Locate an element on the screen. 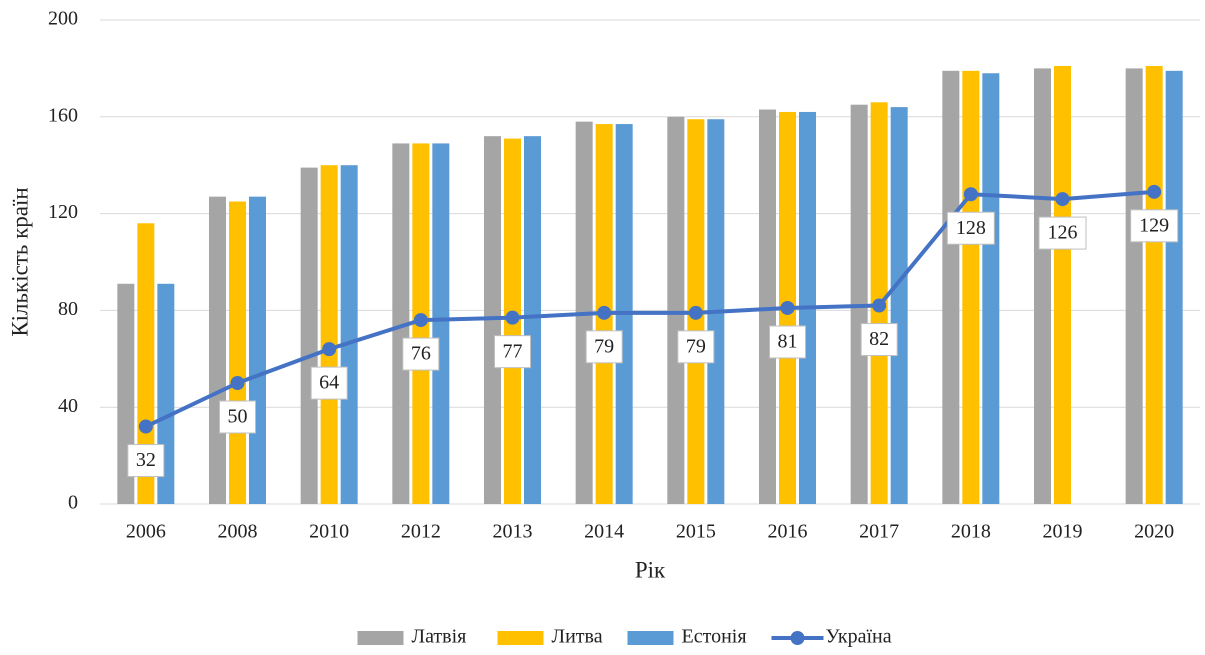 The width and height of the screenshot is (1205, 655). data-label: 32 is located at coordinates (146, 460).